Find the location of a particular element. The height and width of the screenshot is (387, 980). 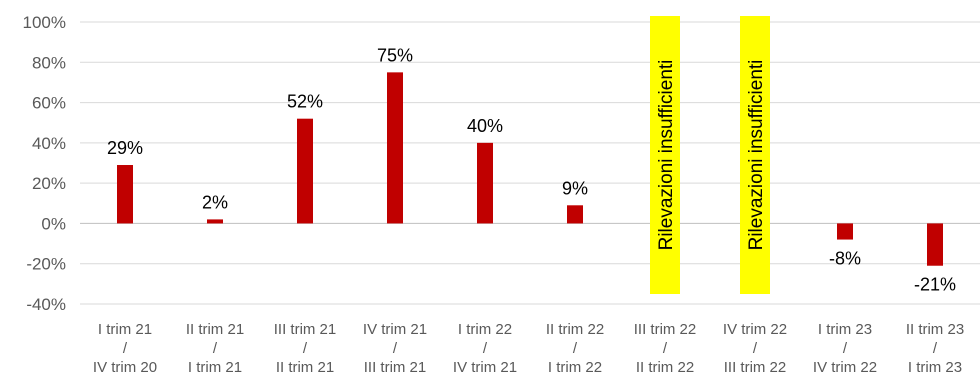

x-tick-label: III trim 22 / II trim 22 is located at coordinates (665, 348).